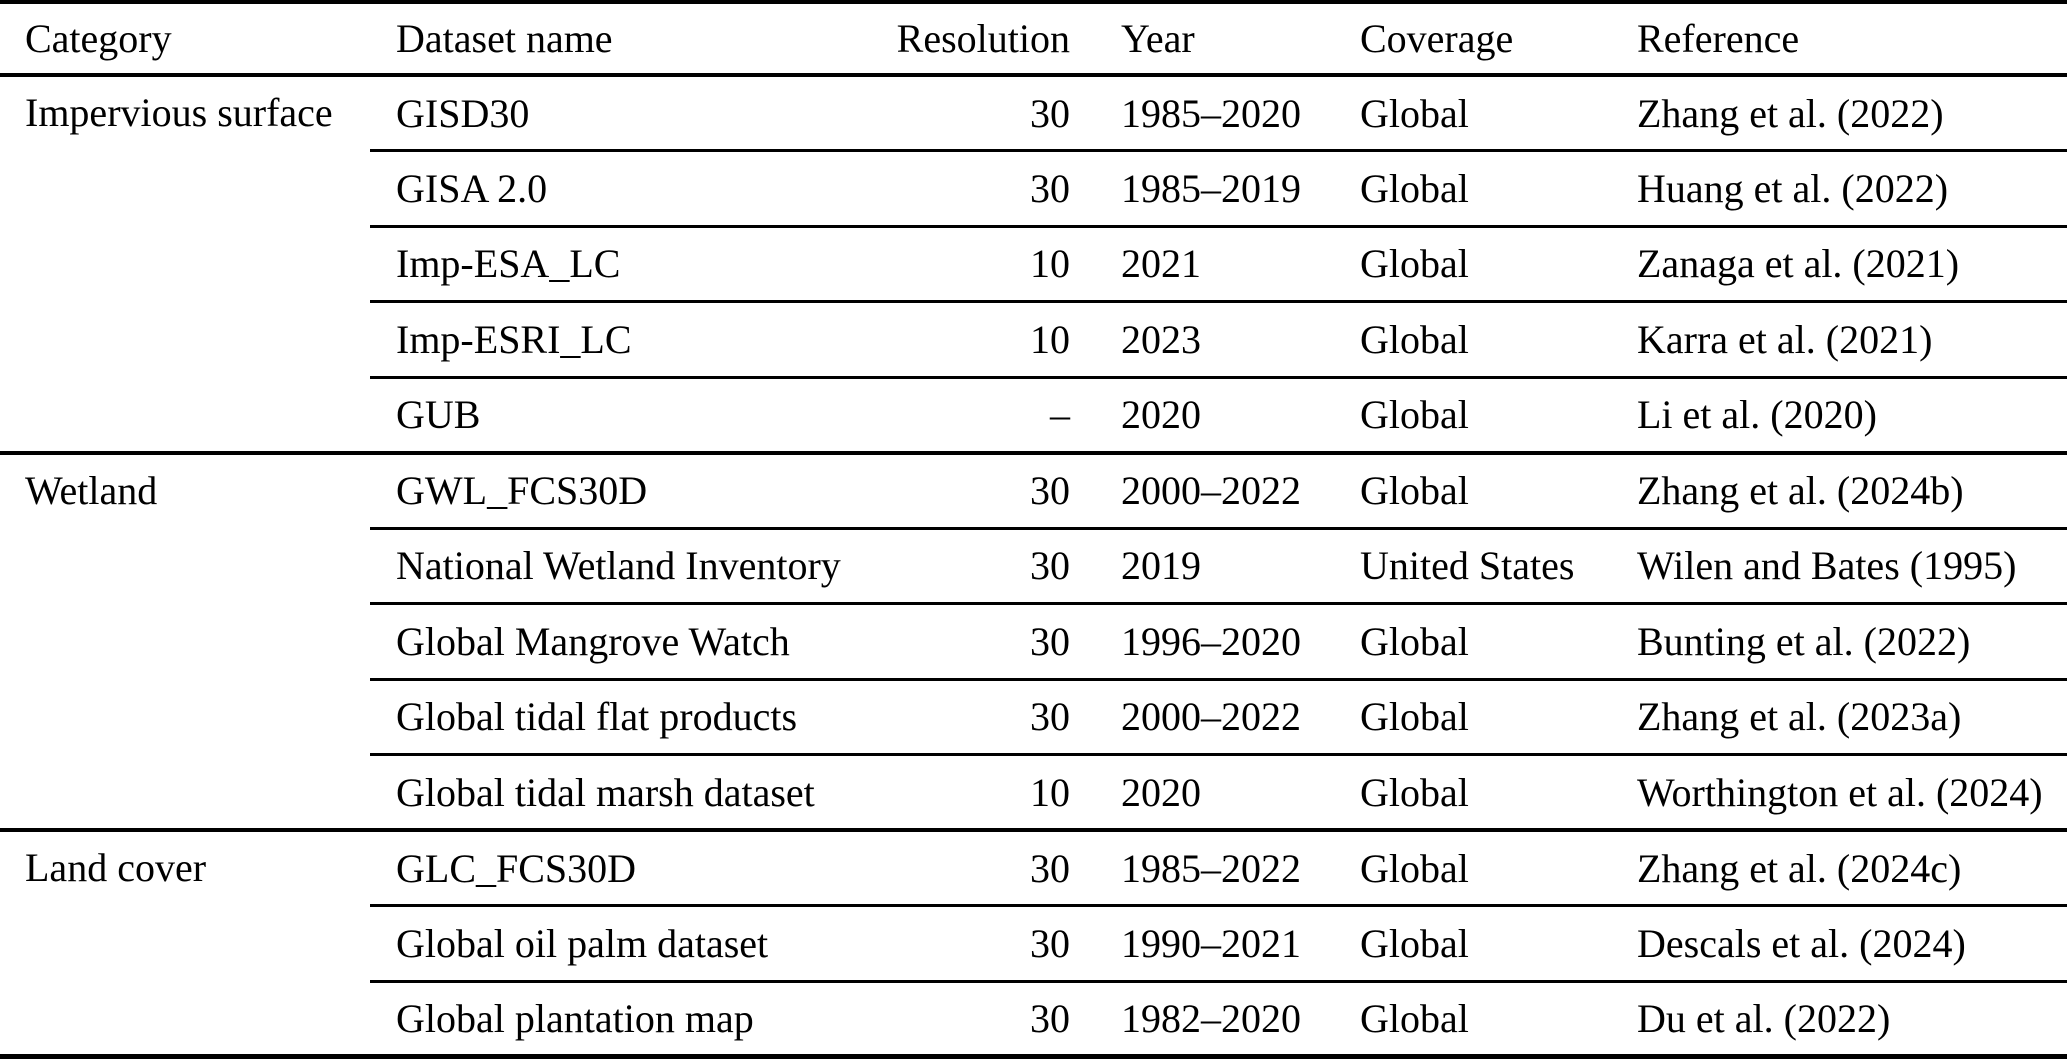 The width and height of the screenshot is (2067, 1059). What do you see at coordinates (1839, 39) in the screenshot?
I see `col-header-reference: Reference` at bounding box center [1839, 39].